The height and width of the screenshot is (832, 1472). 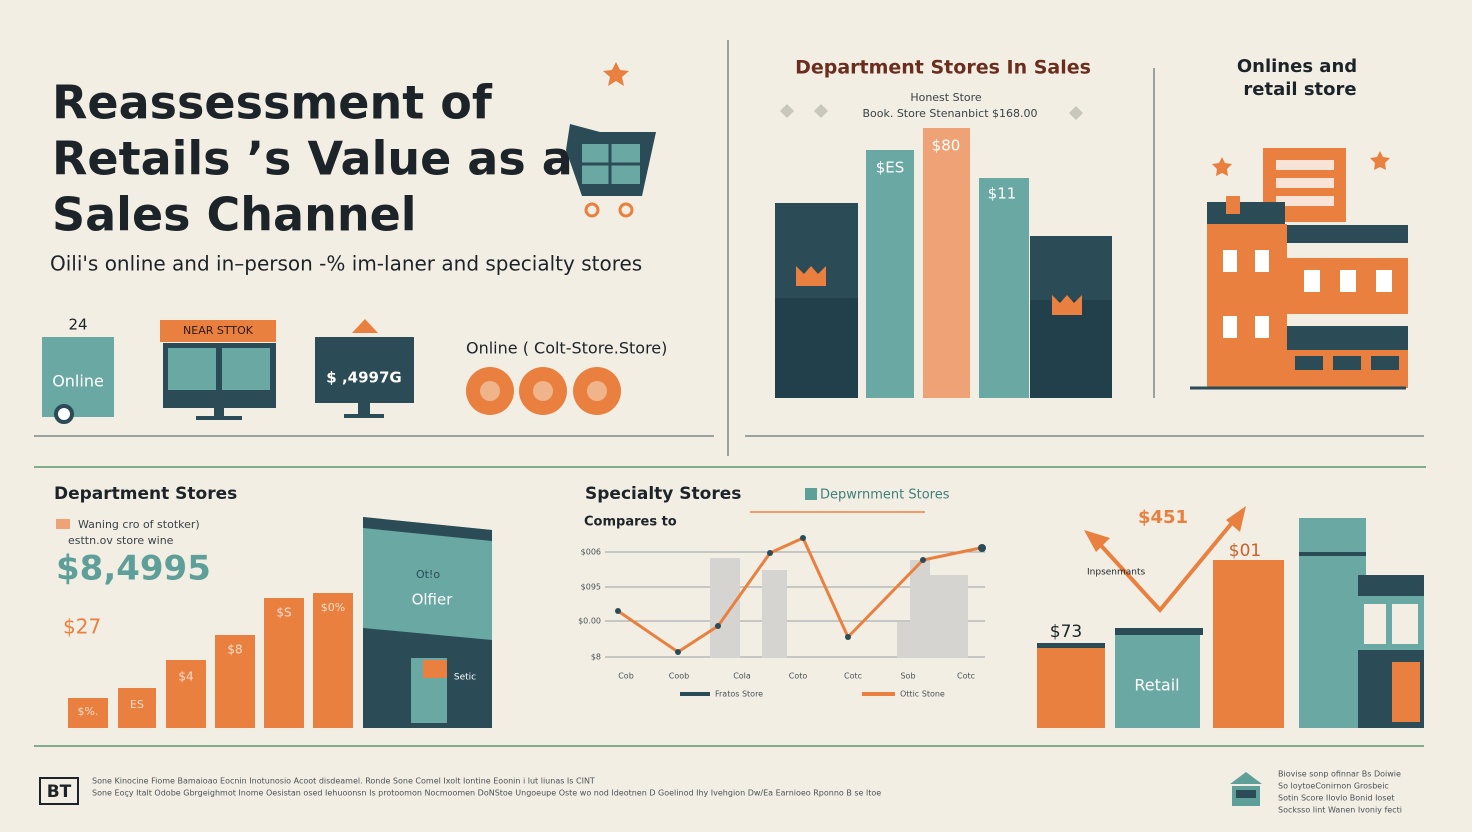 I want to click on cart-icon, so click(x=611, y=140).